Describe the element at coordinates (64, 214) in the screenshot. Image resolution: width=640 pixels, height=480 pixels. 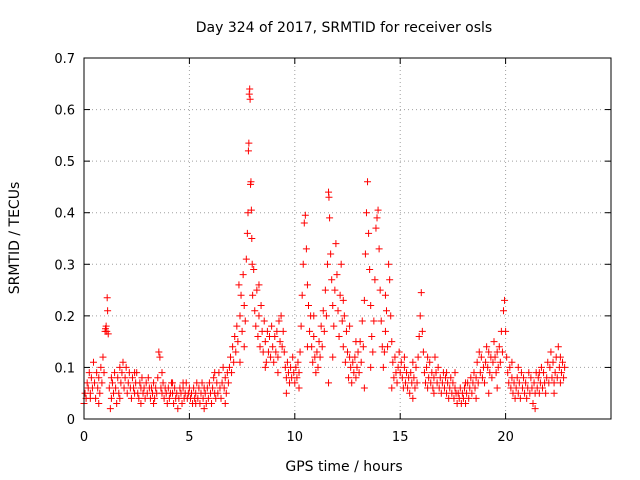
I see `y-tick-label: 0.4` at that location.